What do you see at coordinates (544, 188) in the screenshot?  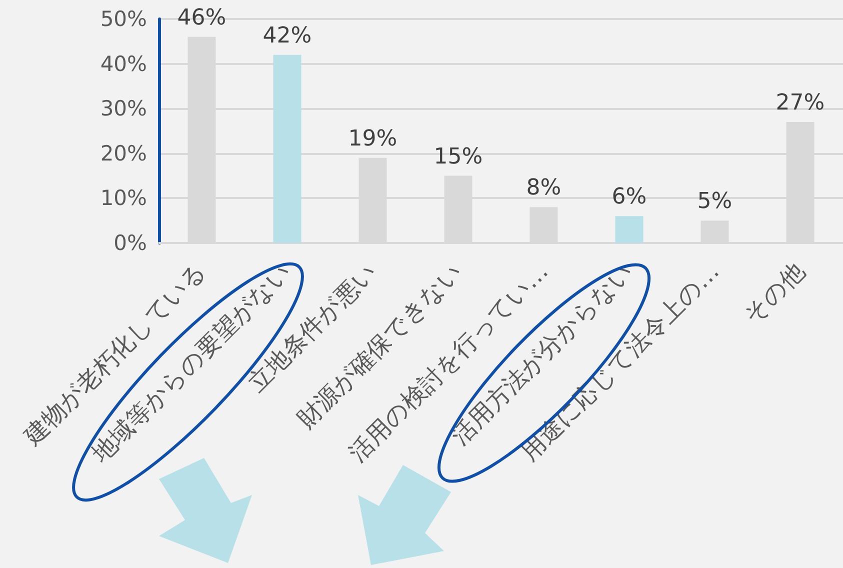 I see `data-label: 8%` at bounding box center [544, 188].